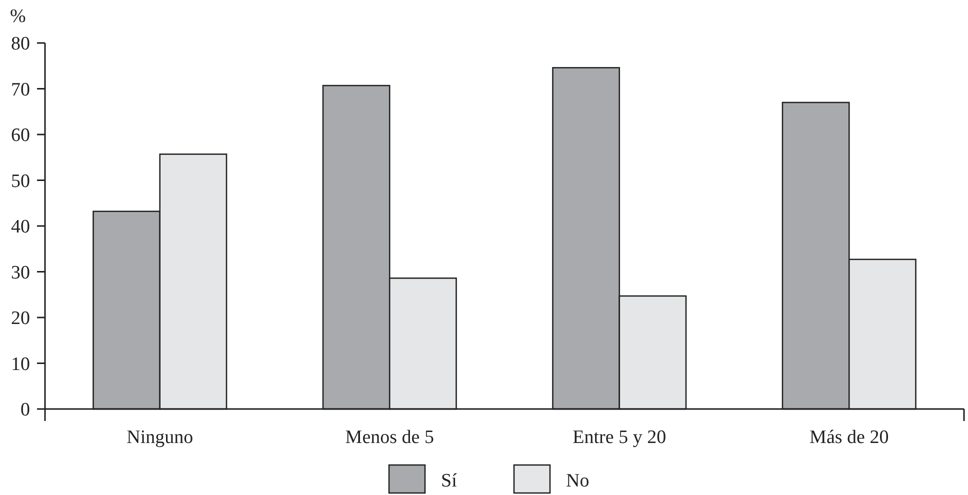 The width and height of the screenshot is (968, 495). What do you see at coordinates (20, 364) in the screenshot?
I see `y-tick-label: 10` at bounding box center [20, 364].